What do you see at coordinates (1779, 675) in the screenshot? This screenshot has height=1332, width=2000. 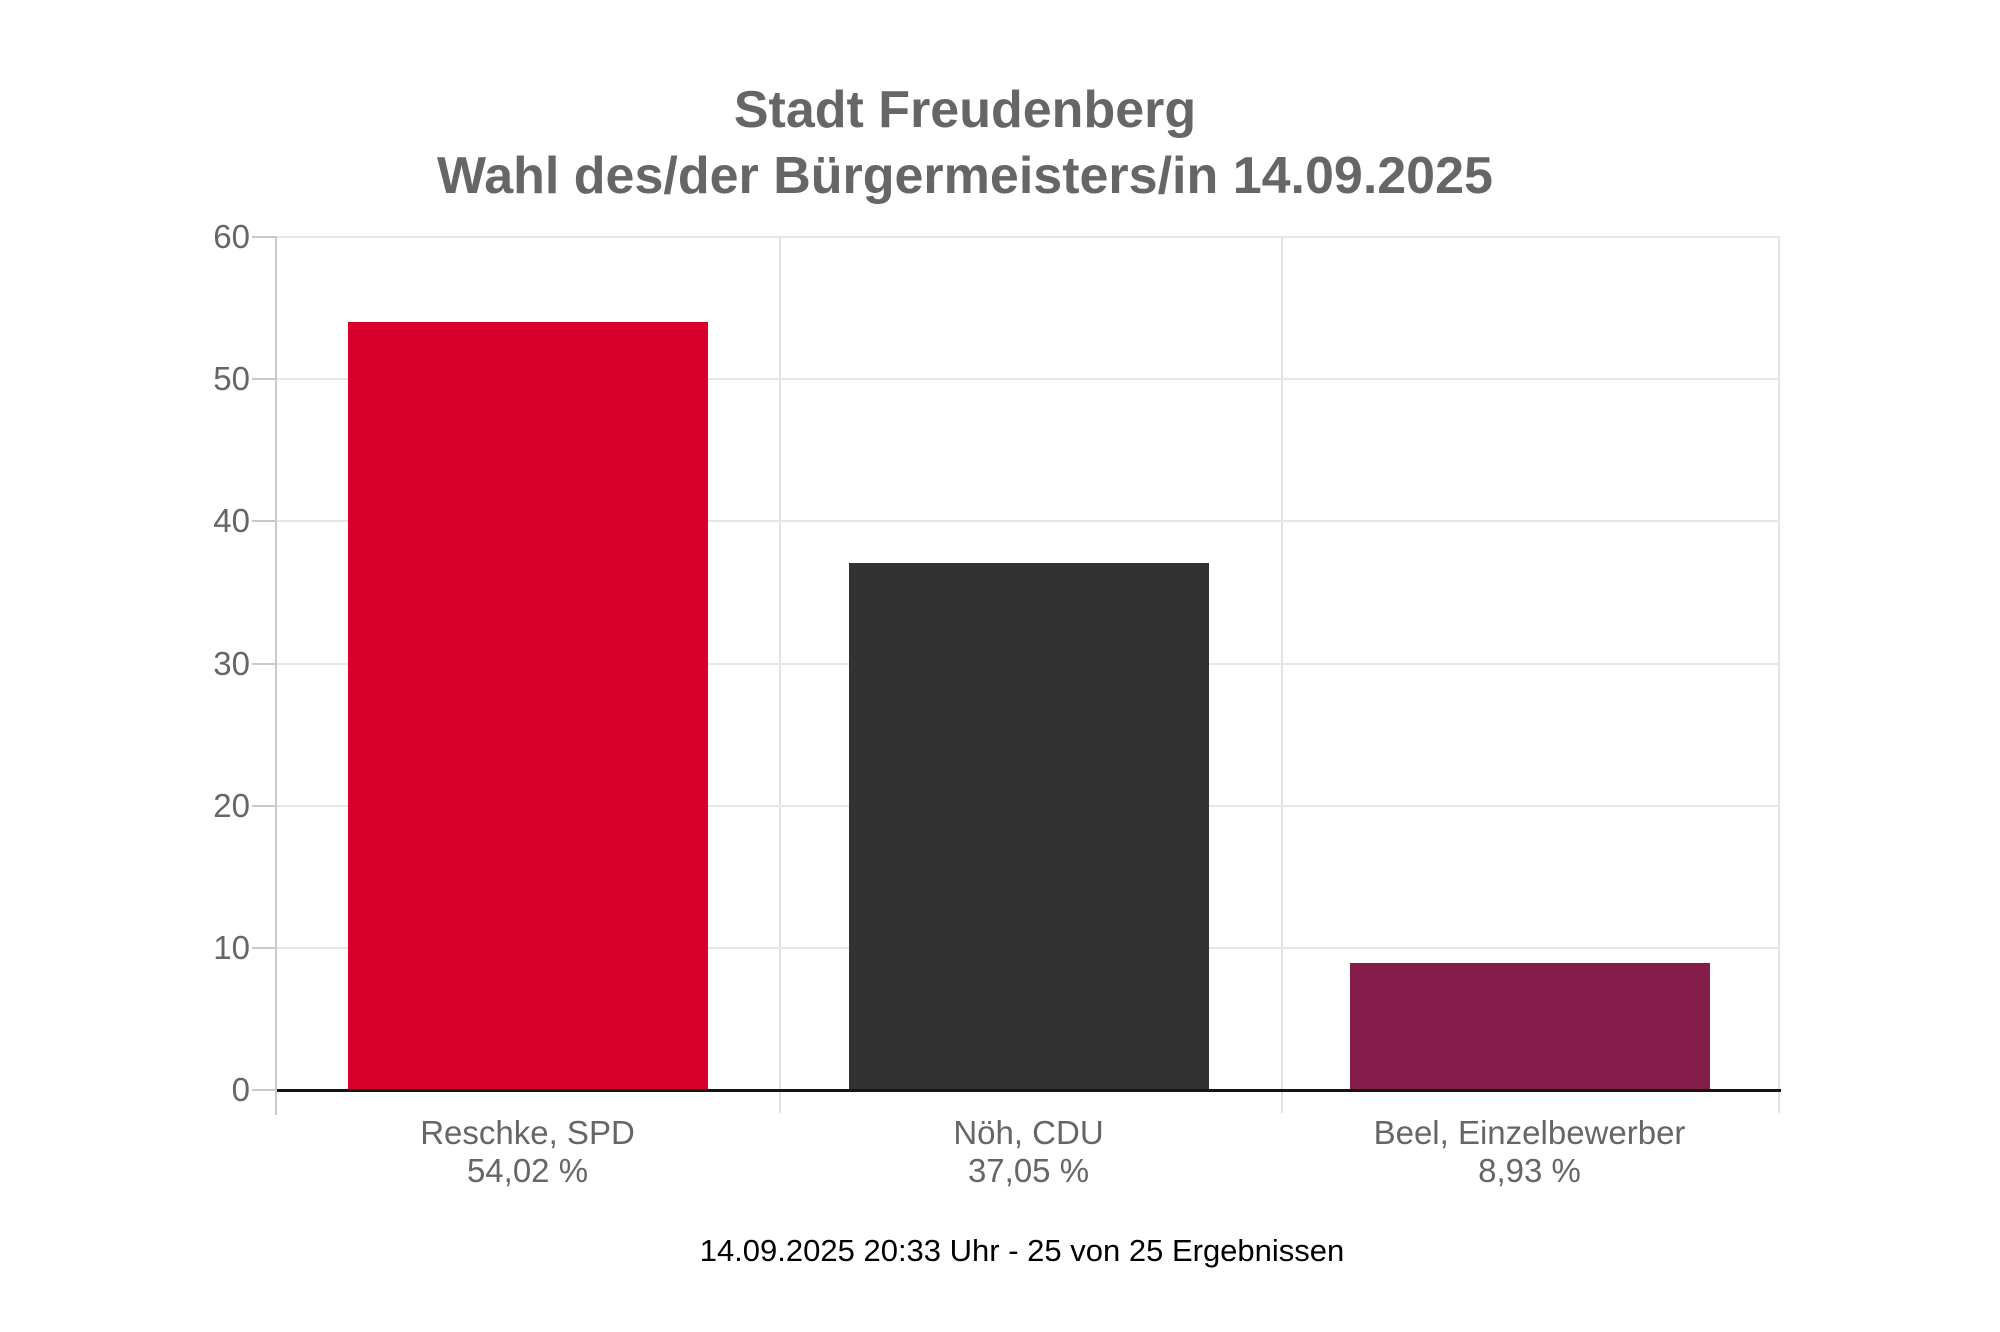 I see `plot-right-border` at bounding box center [1779, 675].